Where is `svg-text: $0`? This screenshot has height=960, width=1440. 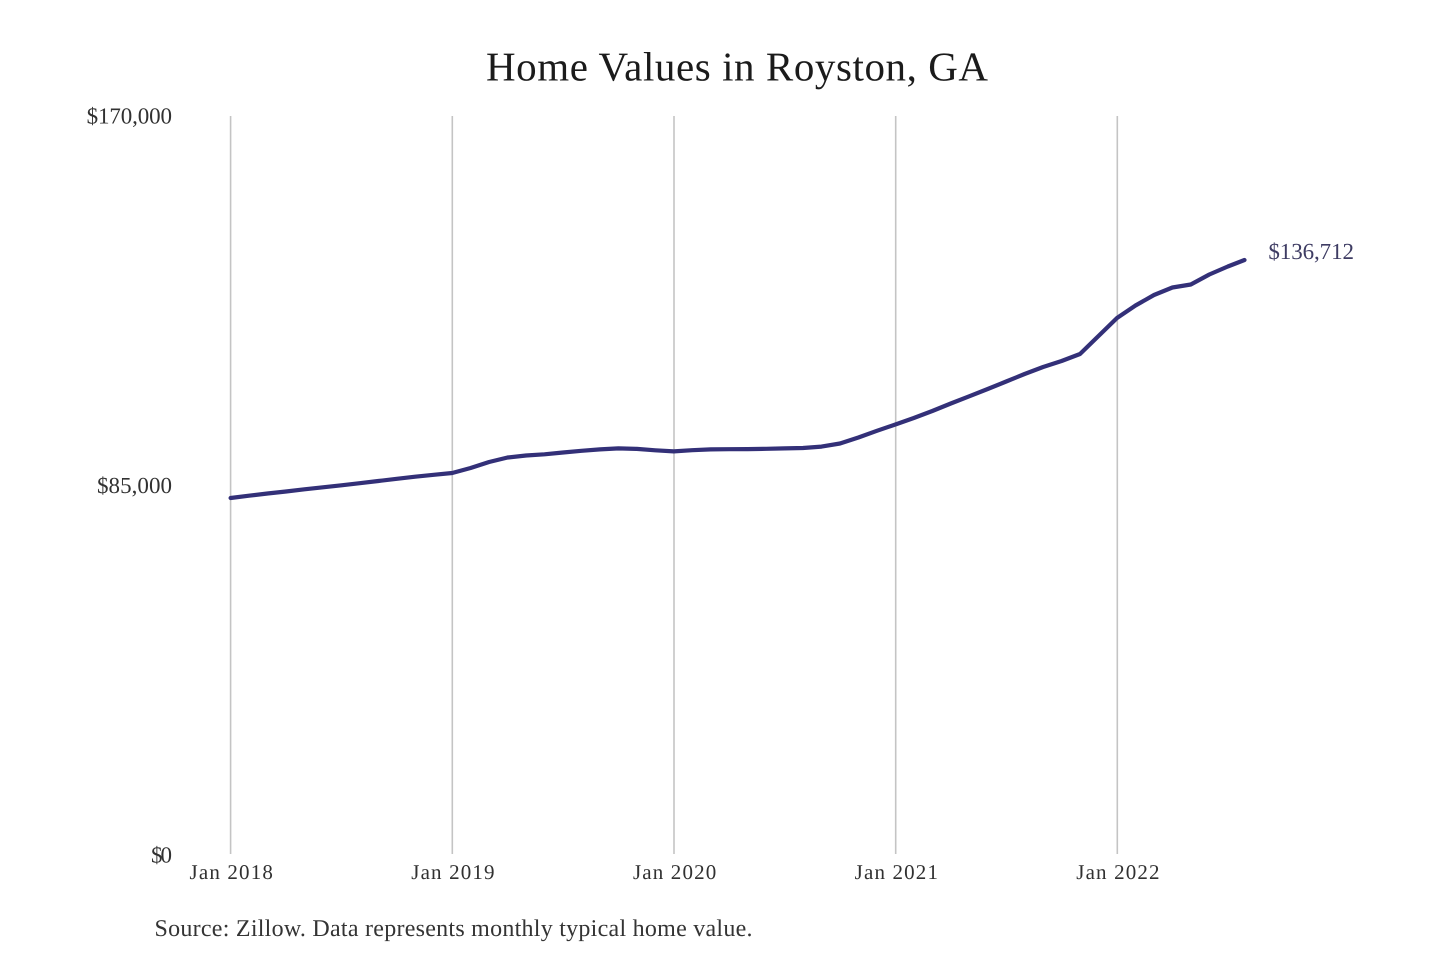 svg-text: $0 is located at coordinates (161, 855).